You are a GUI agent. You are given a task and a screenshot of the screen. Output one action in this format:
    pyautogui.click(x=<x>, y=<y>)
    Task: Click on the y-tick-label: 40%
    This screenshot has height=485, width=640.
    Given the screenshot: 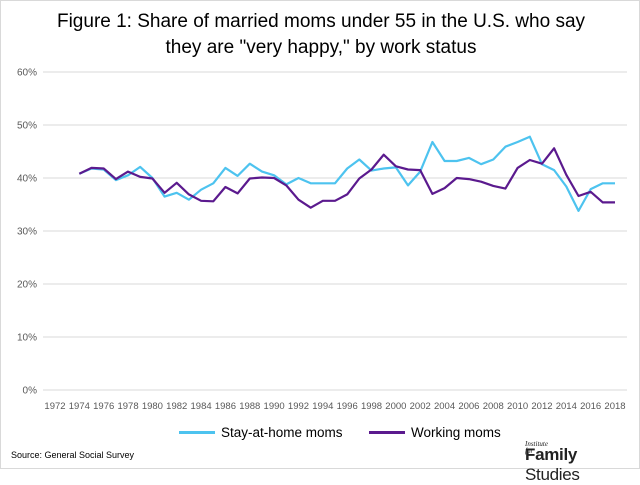 What is the action you would take?
    pyautogui.click(x=27, y=179)
    